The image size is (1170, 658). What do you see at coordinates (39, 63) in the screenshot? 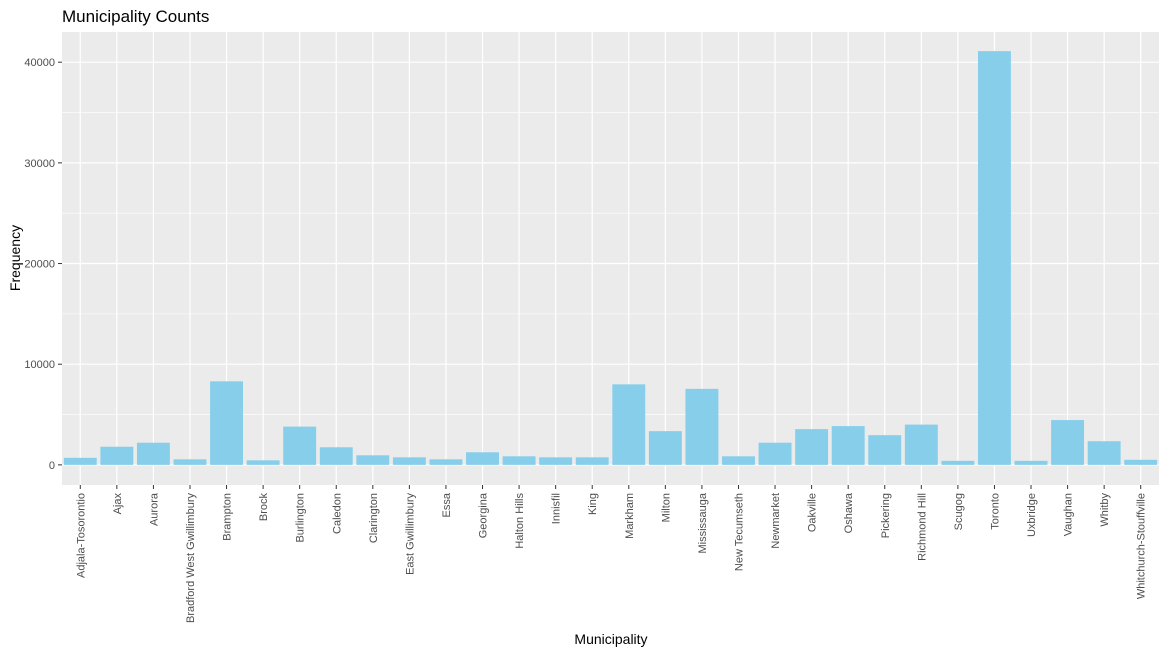
I see `y-tick-label: 40000` at bounding box center [39, 63].